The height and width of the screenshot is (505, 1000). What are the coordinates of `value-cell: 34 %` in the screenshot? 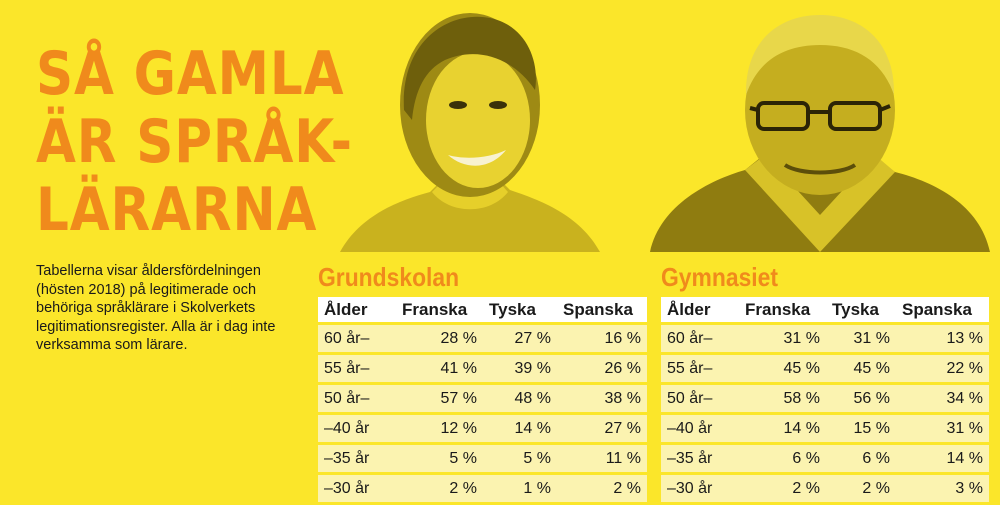 It's located at (942, 398).